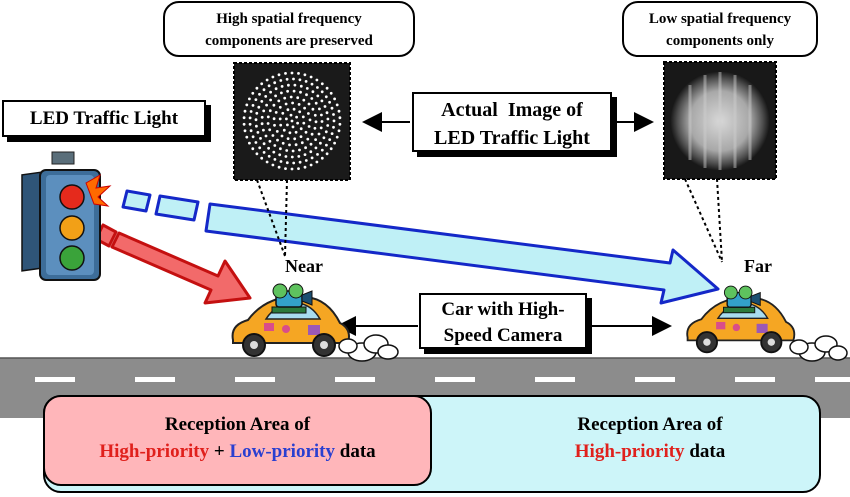 This screenshot has width=850, height=497. Describe the element at coordinates (818, 348) in the screenshot. I see `far-car-exhaust-cloud` at that location.